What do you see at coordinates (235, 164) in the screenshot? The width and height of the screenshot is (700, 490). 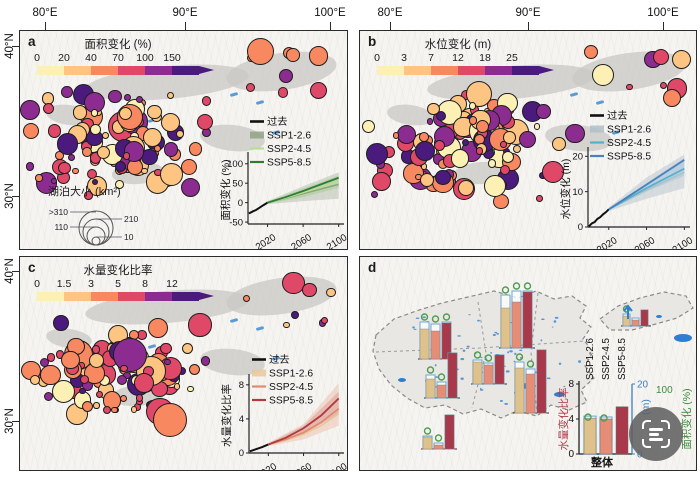 I see `y-tick-label: 100` at bounding box center [235, 164].